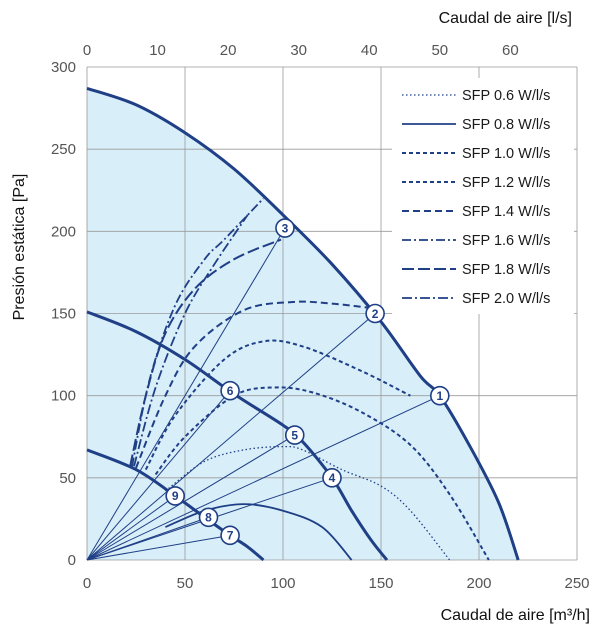 This screenshot has width=616, height=630. I want to click on x2-tick-label: 30, so click(298, 50).